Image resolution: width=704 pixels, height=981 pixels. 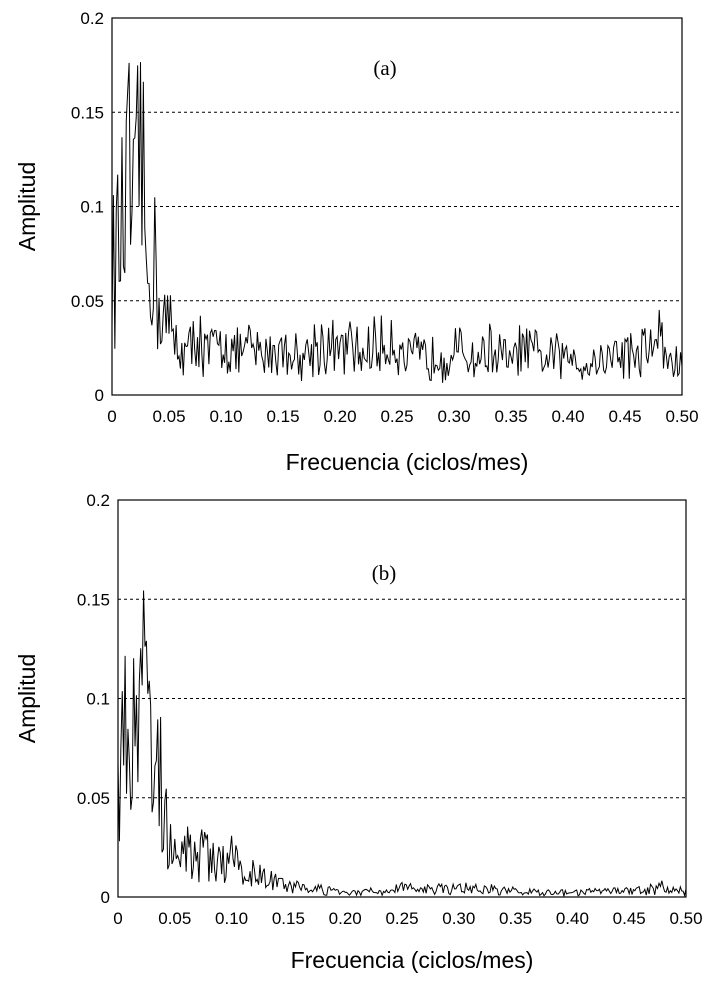 I want to click on panel-label: (a), so click(x=384, y=68).